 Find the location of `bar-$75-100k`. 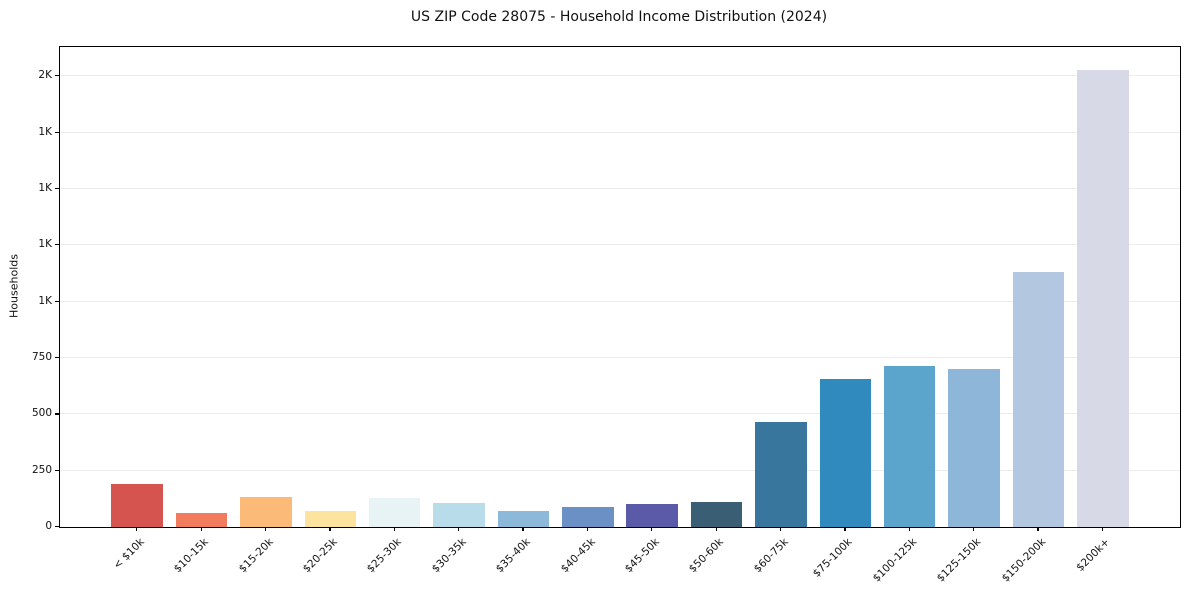

bar-$75-100k is located at coordinates (845, 453).